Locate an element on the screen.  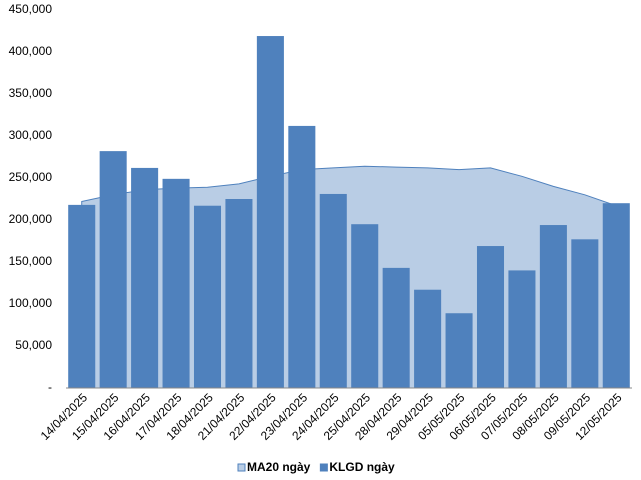
legend-label: KLGD ngày is located at coordinates (362, 467).